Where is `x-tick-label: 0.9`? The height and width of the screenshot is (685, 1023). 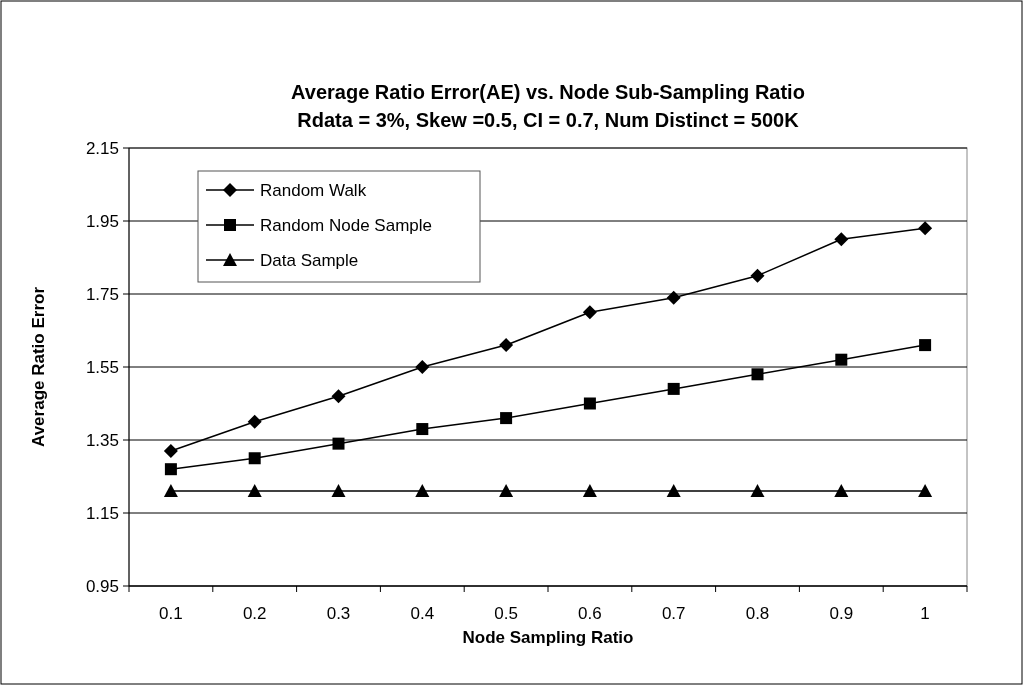
x-tick-label: 0.9 is located at coordinates (841, 613).